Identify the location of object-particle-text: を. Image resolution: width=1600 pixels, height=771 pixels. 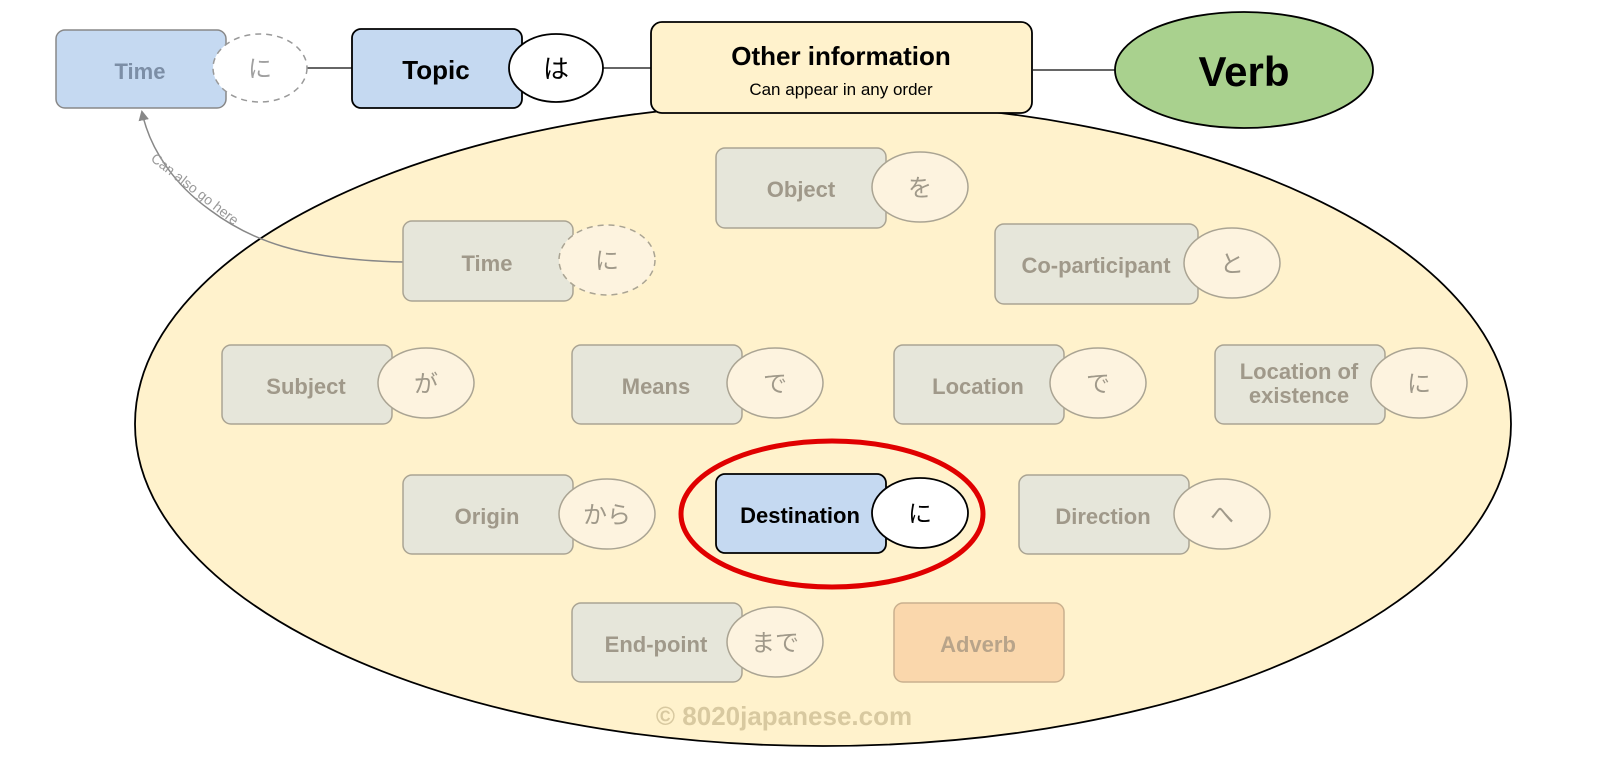
(920, 188).